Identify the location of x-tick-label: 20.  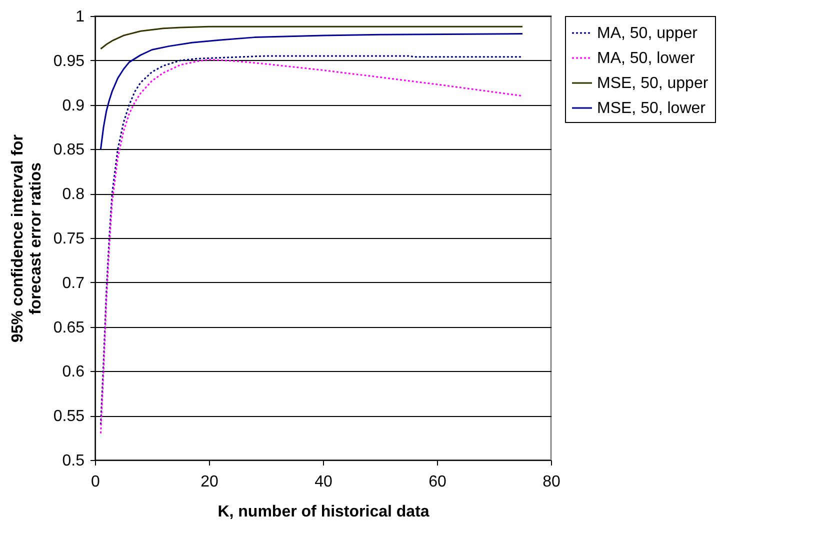
(209, 482).